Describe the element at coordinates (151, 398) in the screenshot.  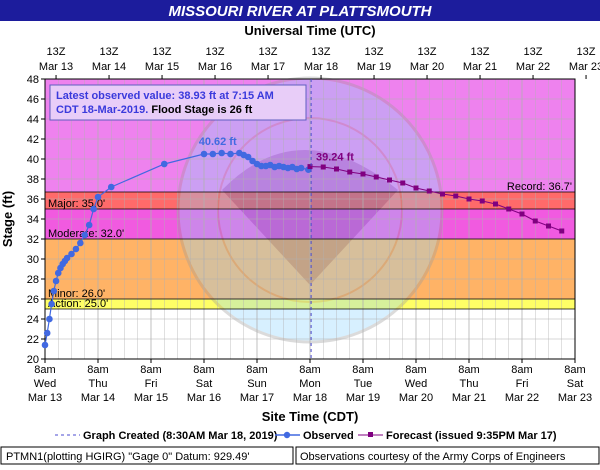
I see `bottom-tick-l3-2: Mar 15` at that location.